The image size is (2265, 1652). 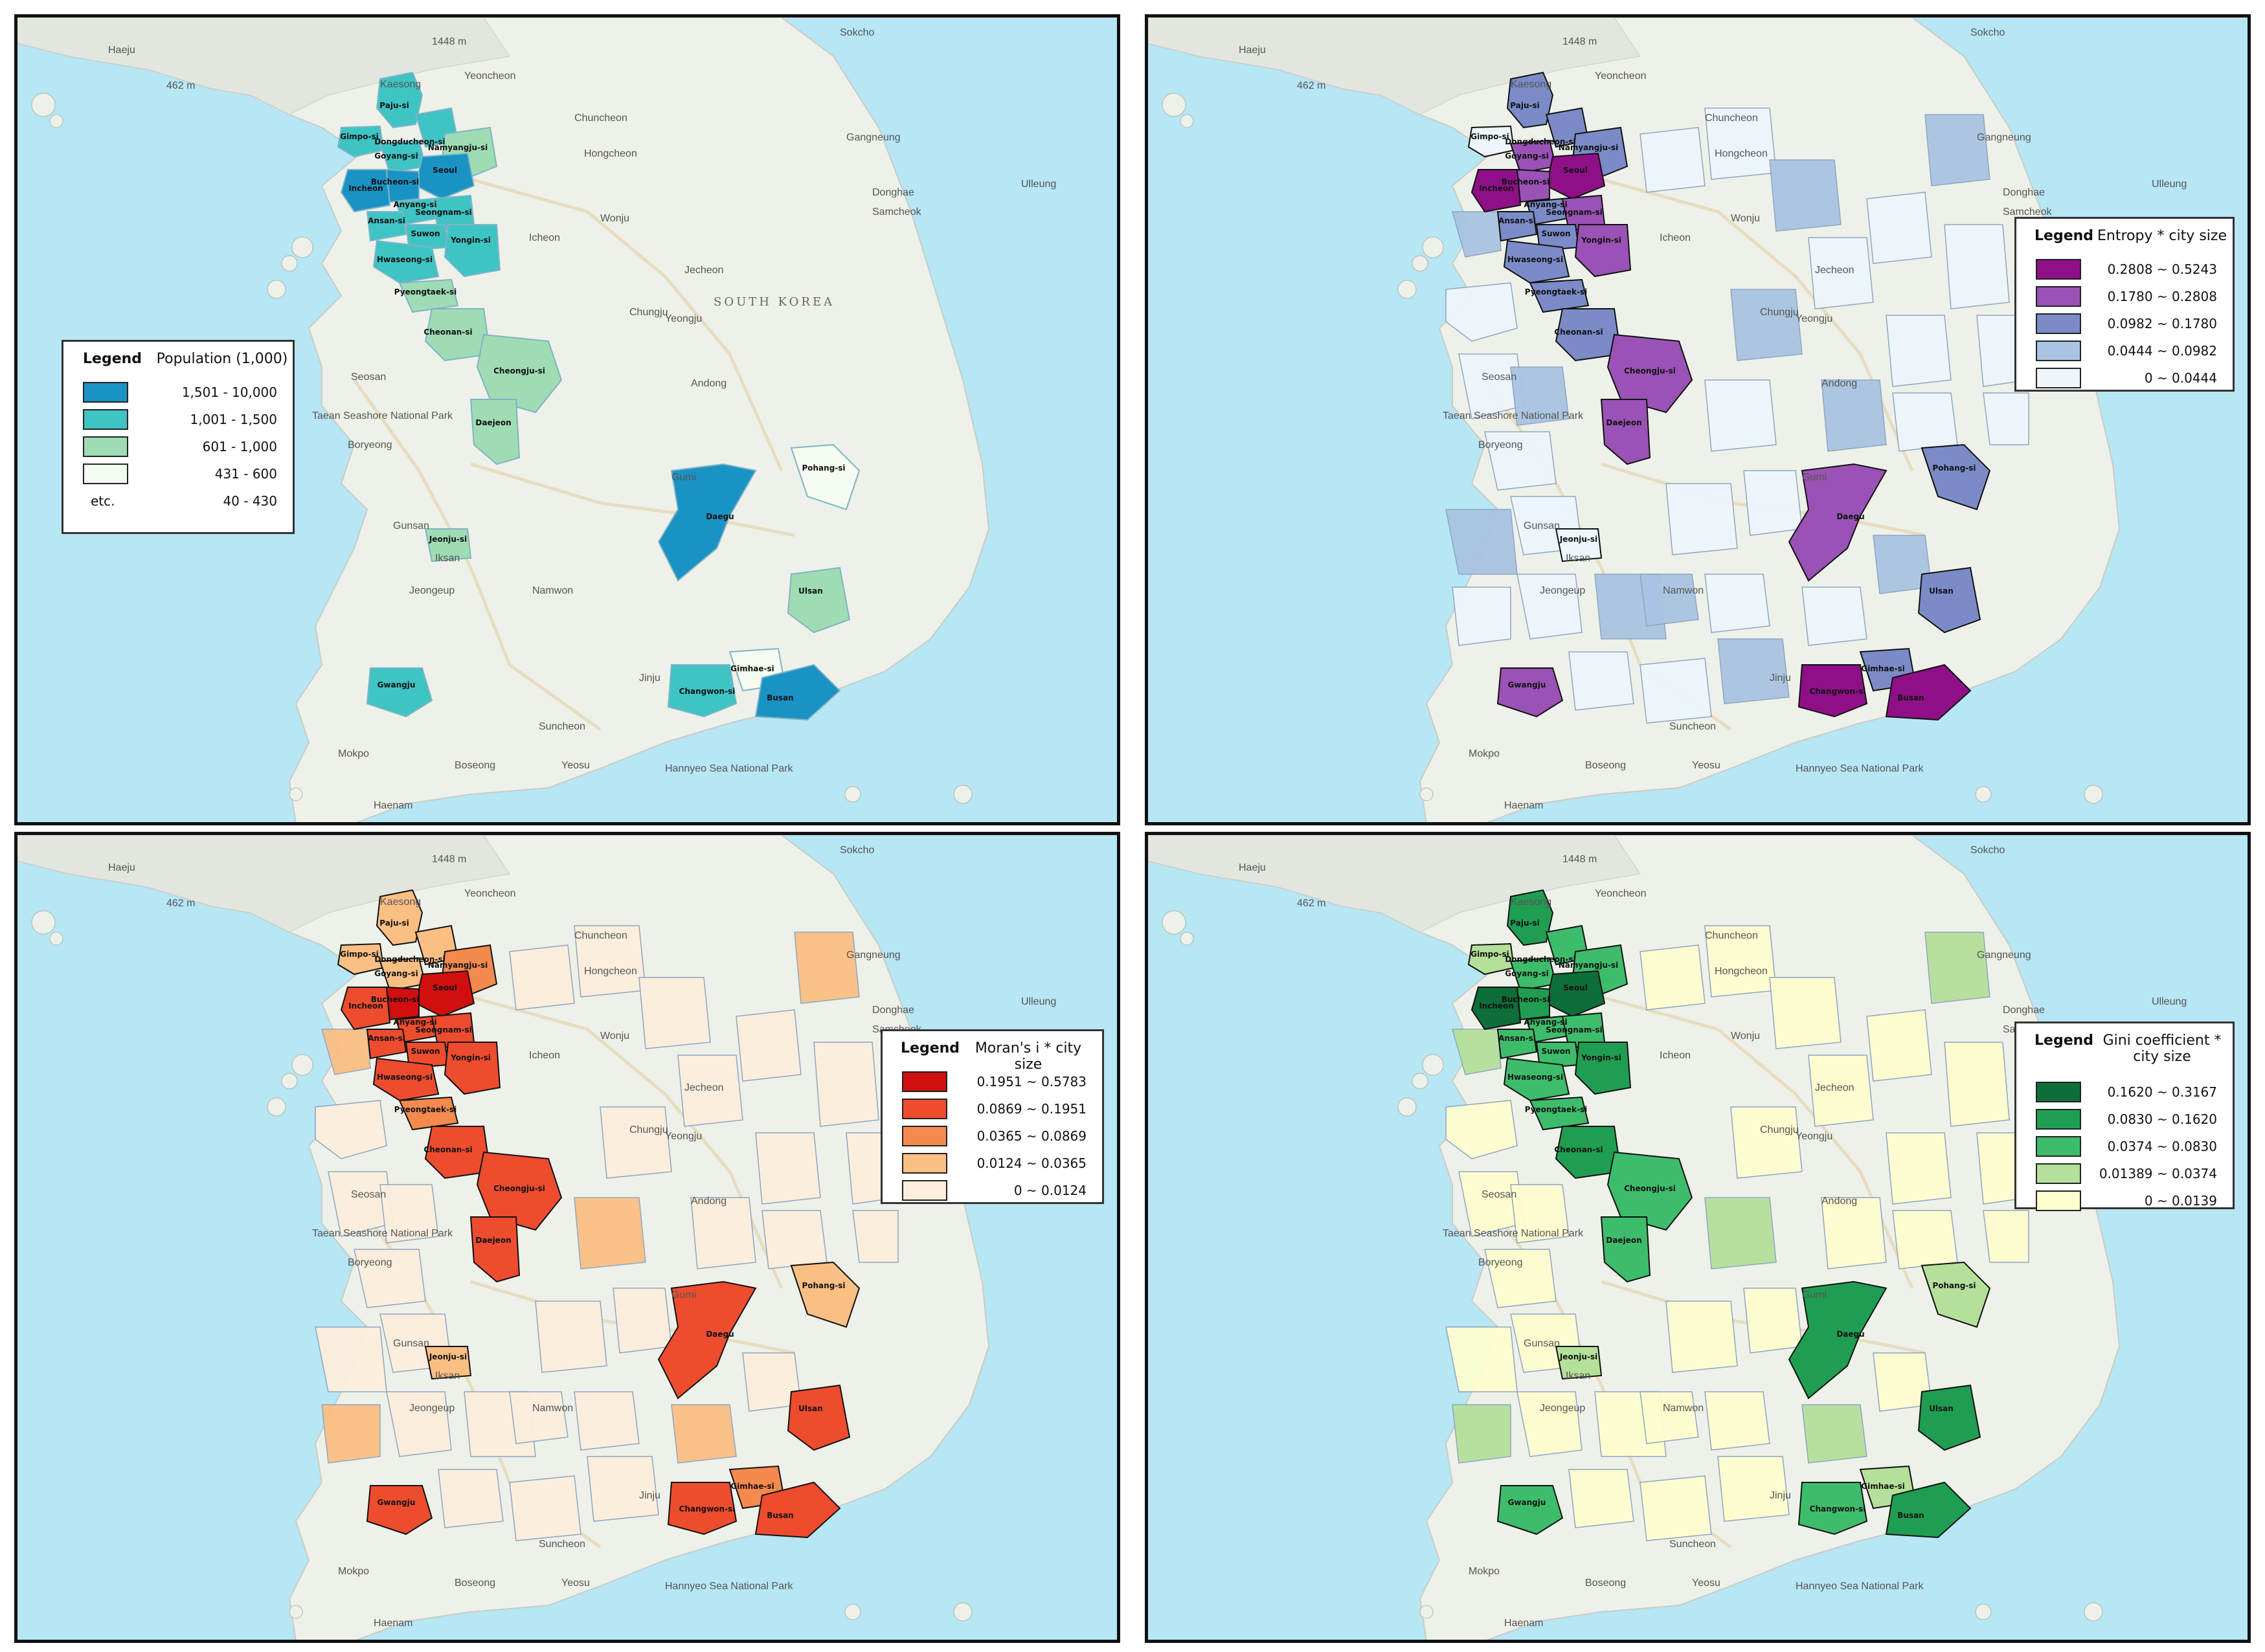 What do you see at coordinates (1555, 233) in the screenshot?
I see `city-label: Suwon` at bounding box center [1555, 233].